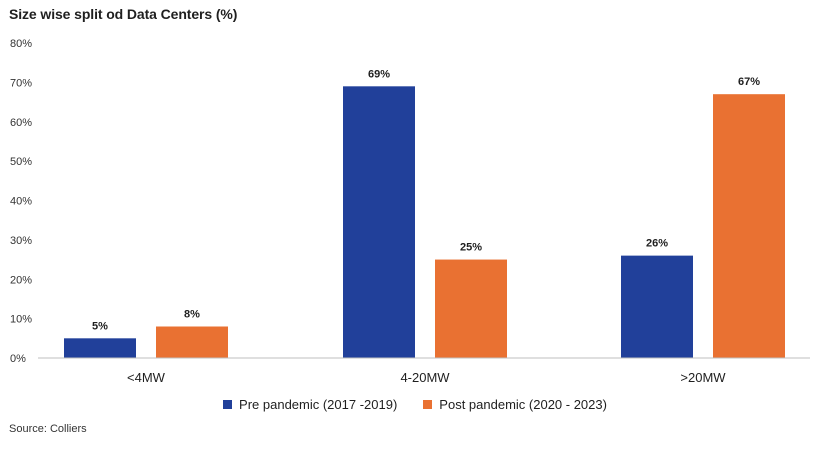  I want to click on y-tick-label: 70%, so click(21, 83).